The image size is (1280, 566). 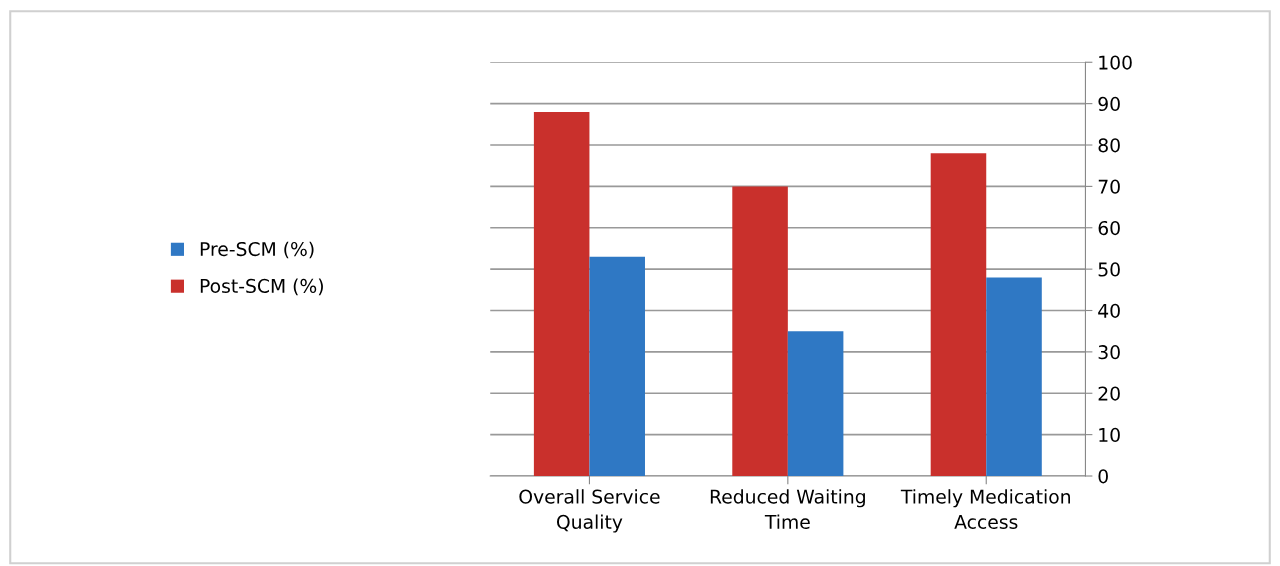 I want to click on y-tick-label: 10, so click(x=1109, y=435).